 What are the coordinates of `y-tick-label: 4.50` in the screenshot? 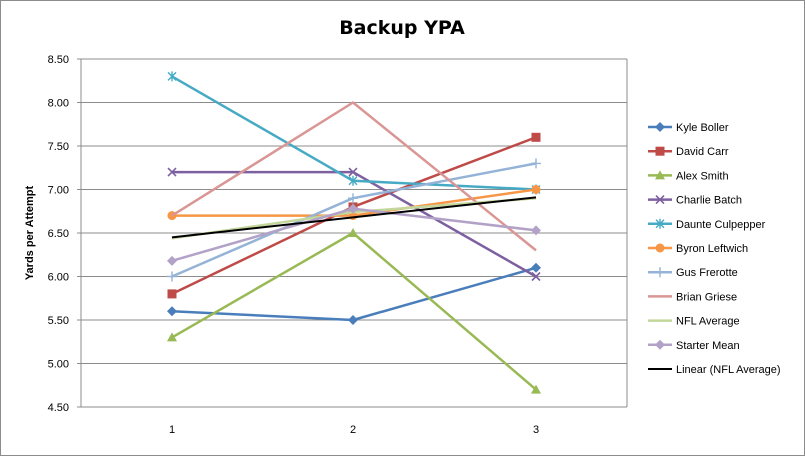 It's located at (58, 408).